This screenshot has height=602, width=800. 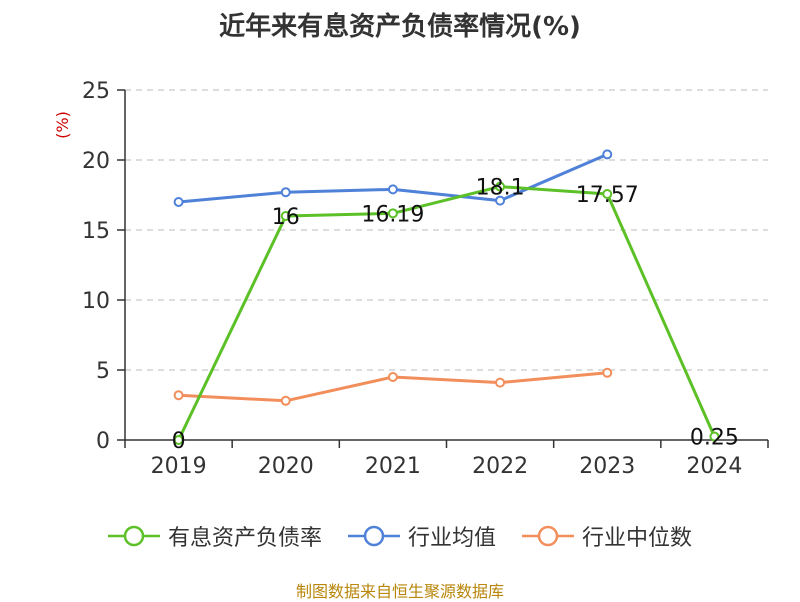 I want to click on y-tick-label: 25, so click(x=96, y=91).